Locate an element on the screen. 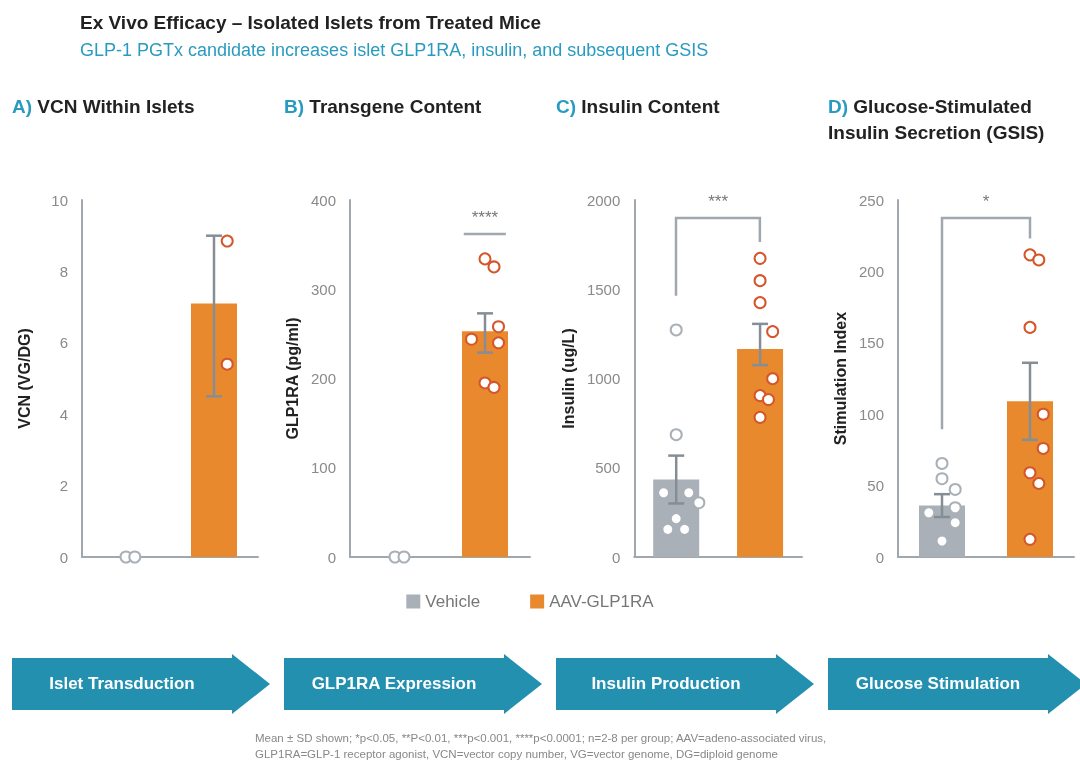 The height and width of the screenshot is (771, 1080). y-tick-label: 150 is located at coordinates (871, 343).